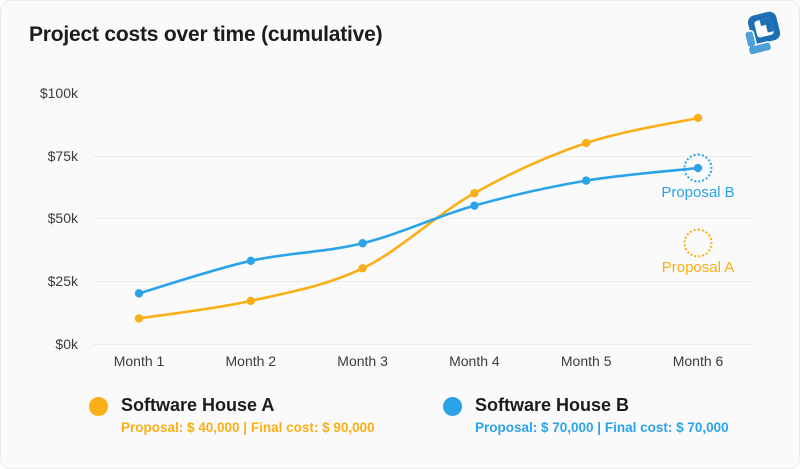  Describe the element at coordinates (58, 92) in the screenshot. I see `y-axis-tick-label: $100k` at that location.